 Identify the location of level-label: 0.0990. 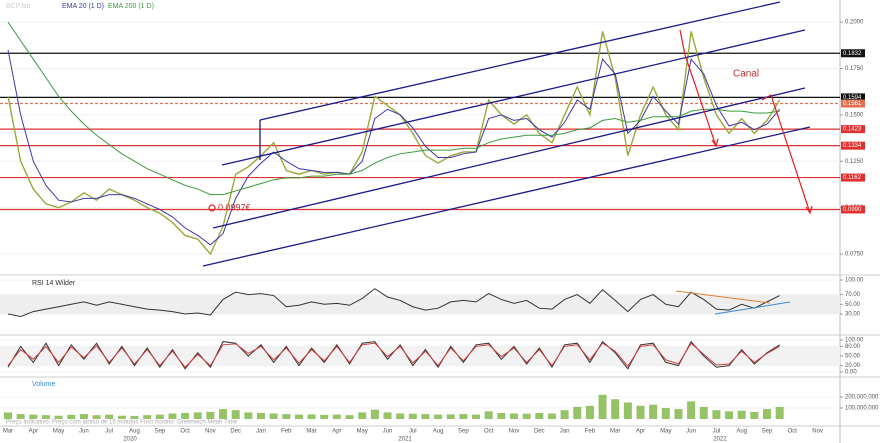
(852, 210).